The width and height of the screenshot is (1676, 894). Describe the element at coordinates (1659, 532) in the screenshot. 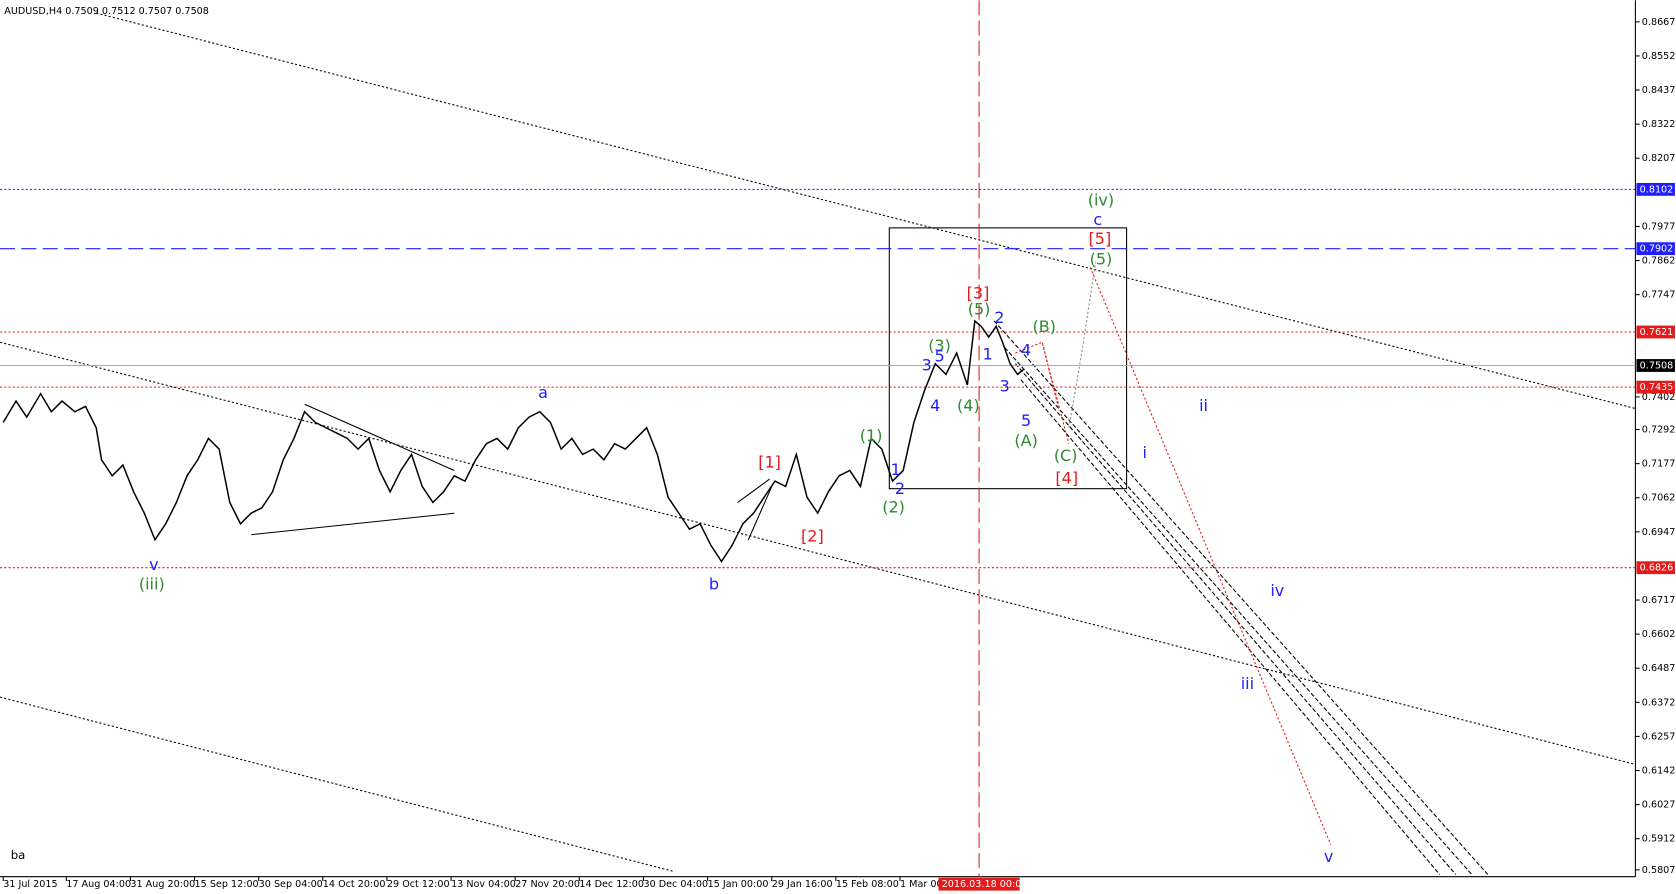

I see `y-tick-label: 0.6947` at that location.